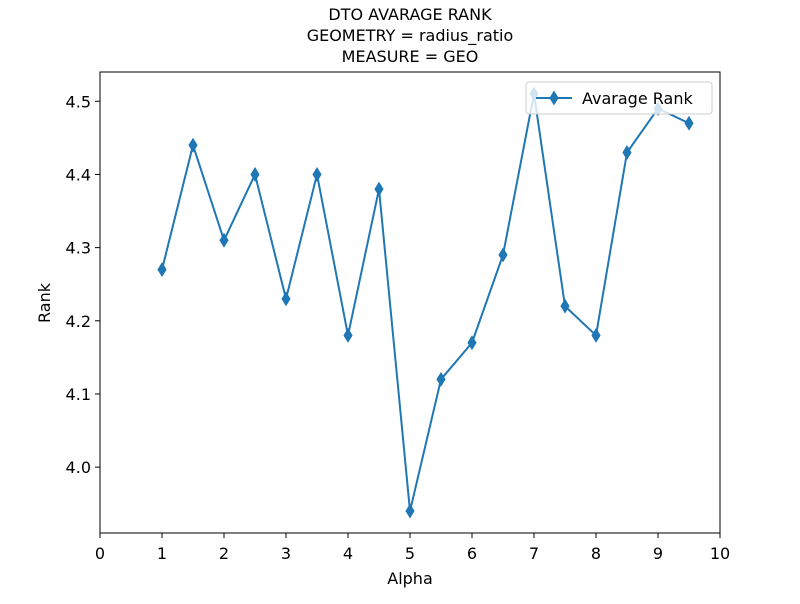 The image size is (800, 604). I want to click on x-axis-label: Alpha, so click(410, 578).